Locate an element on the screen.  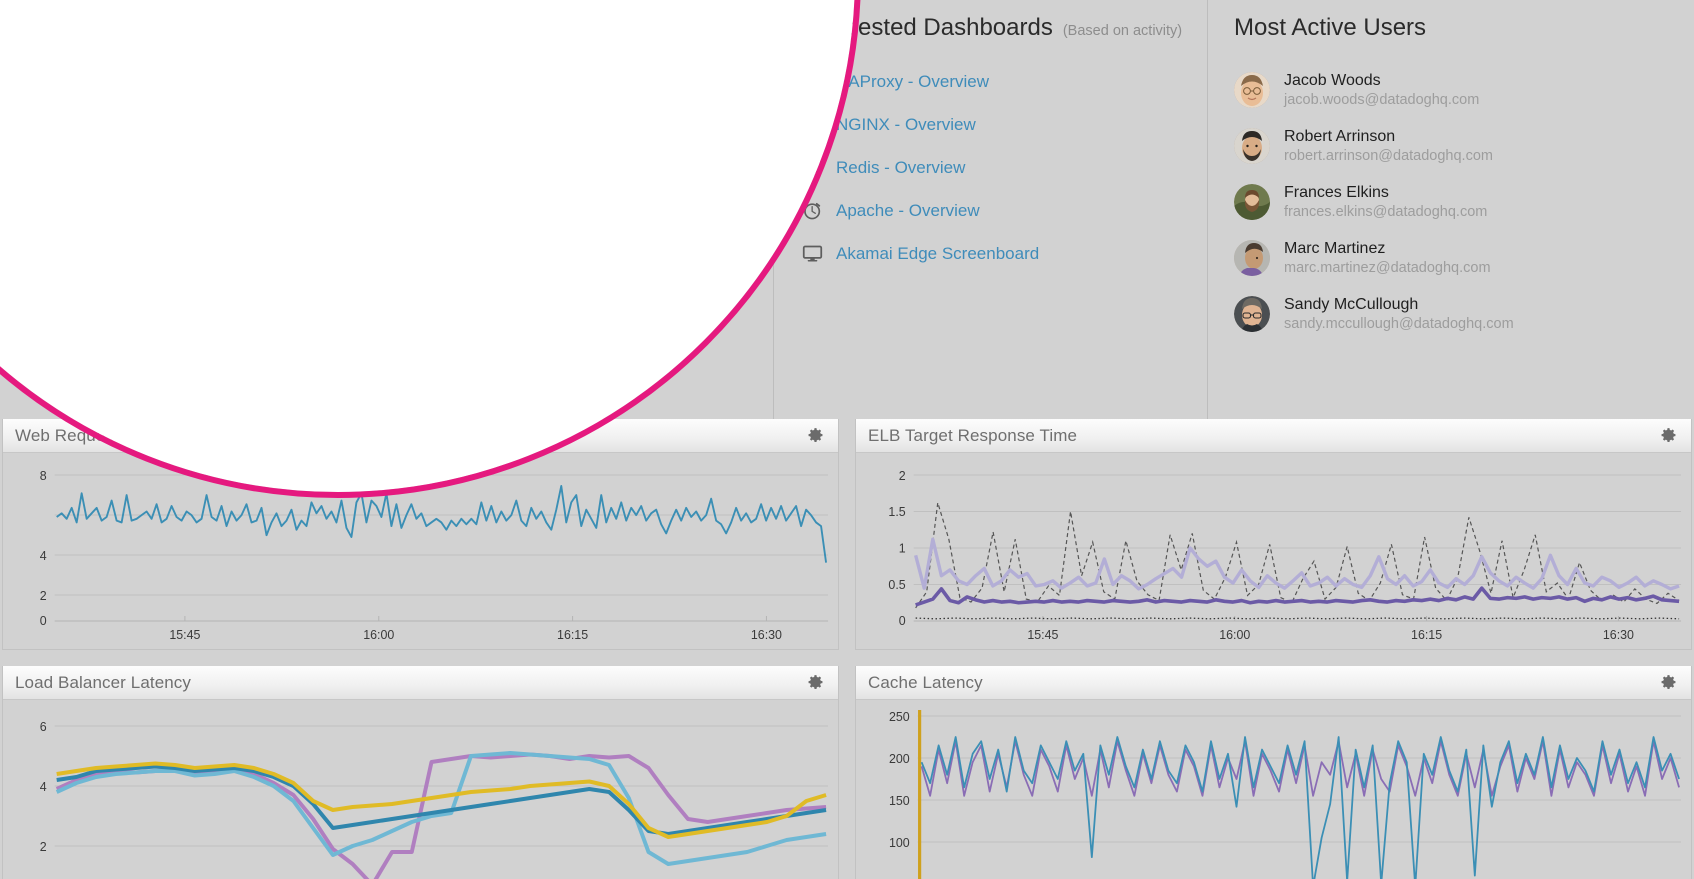
chart-series-yellow is located at coordinates (441, 800).